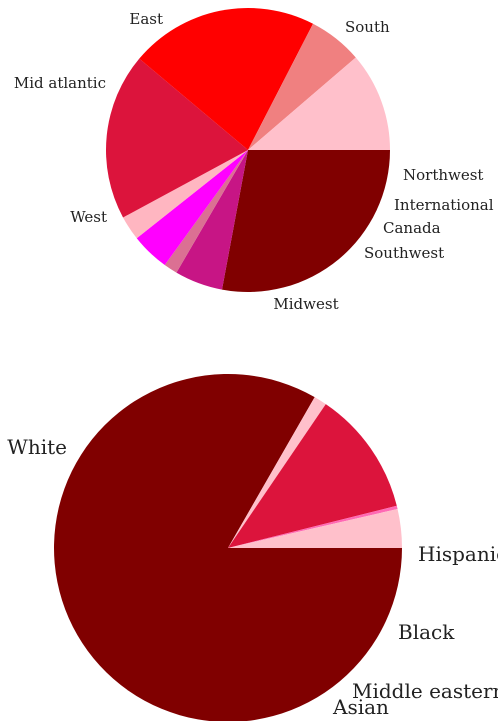 Image resolution: width=498 pixels, height=721 pixels. I want to click on slice-label-west: West, so click(88, 217).